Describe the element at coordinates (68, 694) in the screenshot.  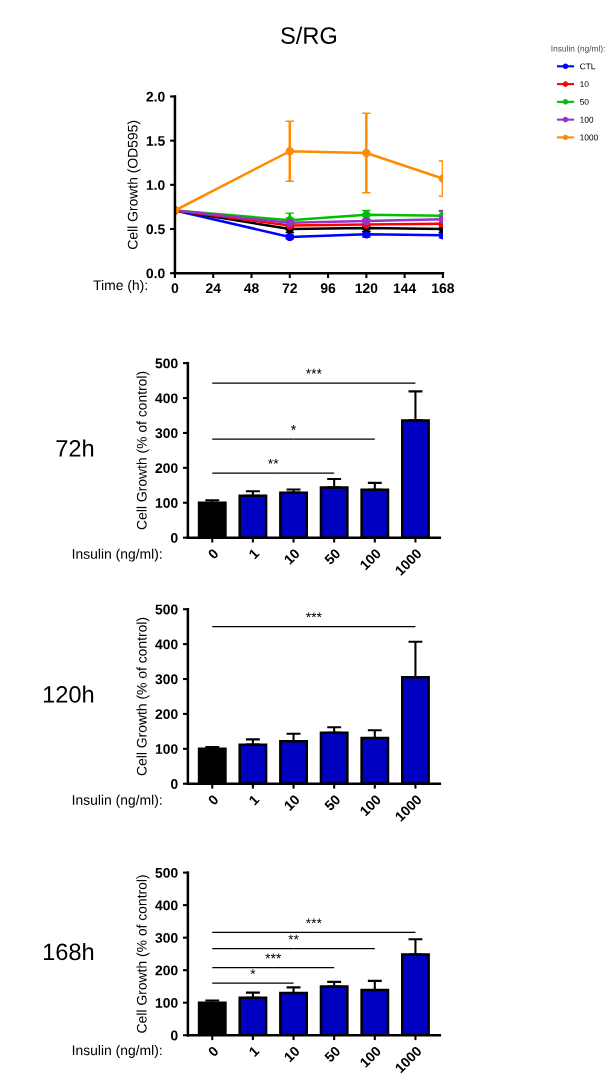
I see `text: 120h` at that location.